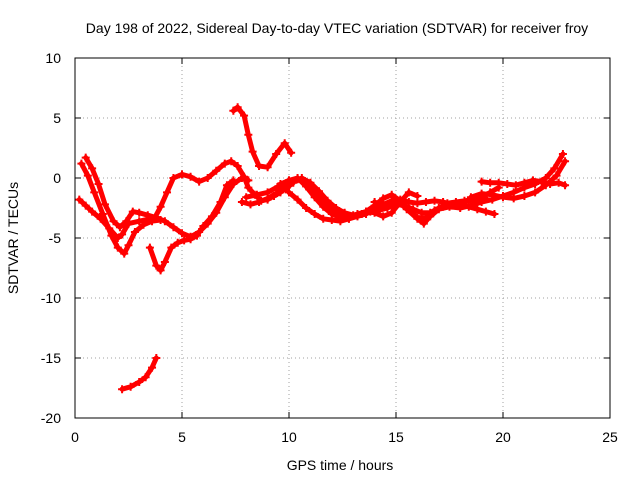 Image resolution: width=640 pixels, height=480 pixels. Describe the element at coordinates (57, 178) in the screenshot. I see `y-tick-label: 0` at that location.